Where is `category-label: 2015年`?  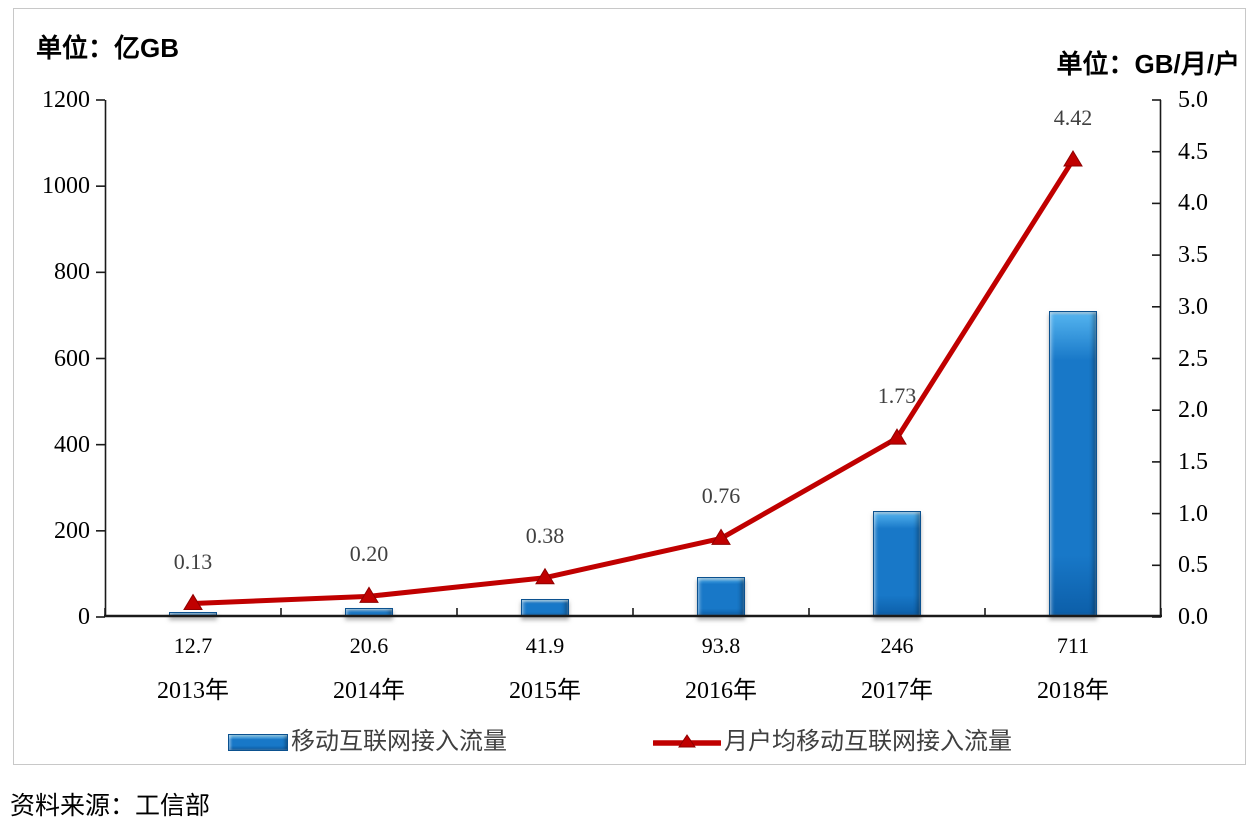 category-label: 2015年 is located at coordinates (545, 691).